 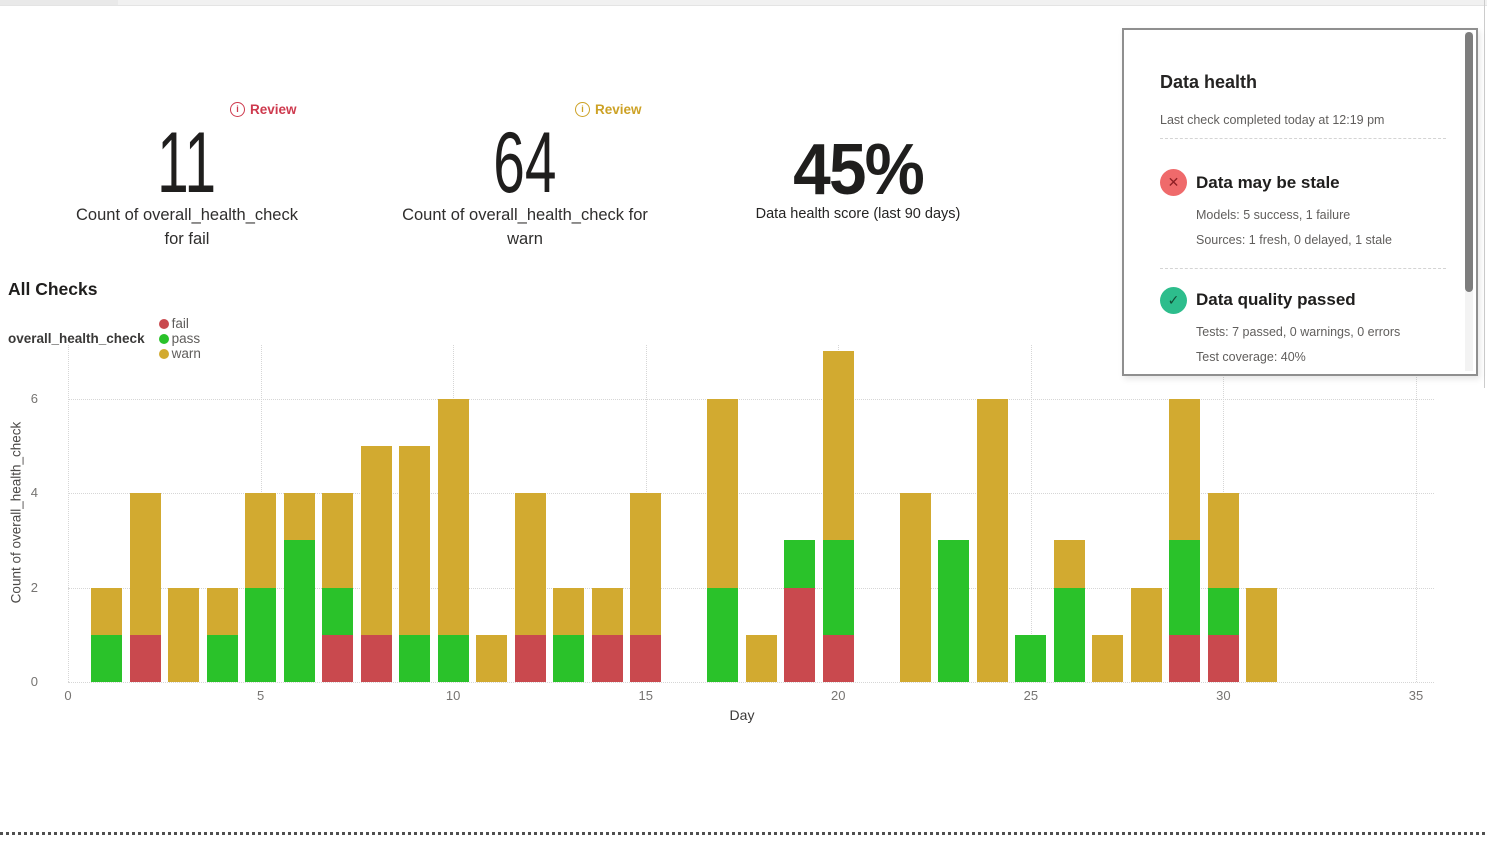 I want to click on review-status-warn: i Review, so click(x=608, y=109).